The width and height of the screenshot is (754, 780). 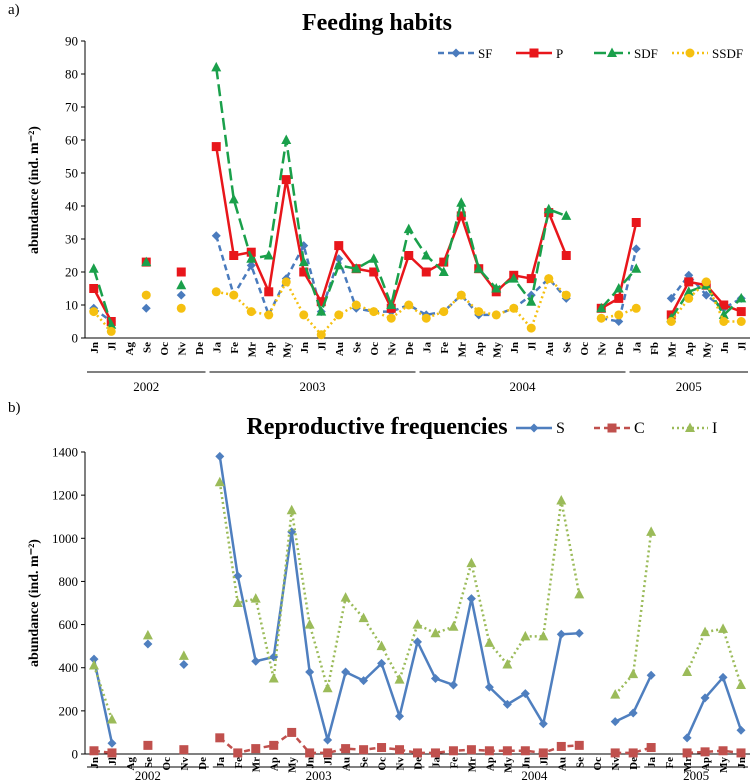 What do you see at coordinates (203, 763) in the screenshot?
I see `x-tick-label: De` at bounding box center [203, 763].